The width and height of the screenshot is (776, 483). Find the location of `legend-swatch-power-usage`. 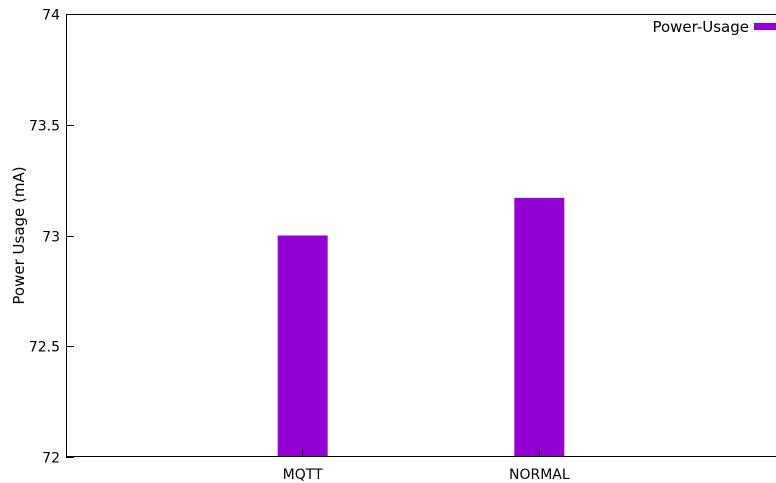

legend-swatch-power-usage is located at coordinates (765, 26).